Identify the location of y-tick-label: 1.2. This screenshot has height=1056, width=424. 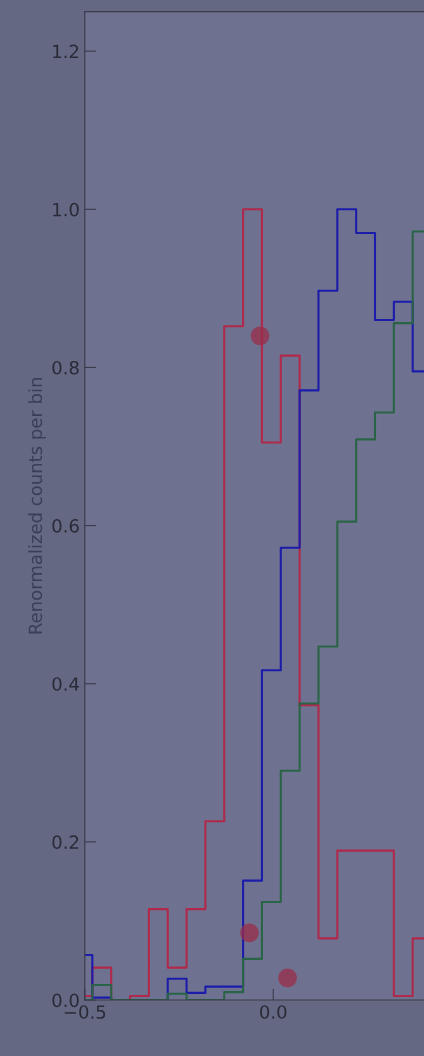
(66, 51).